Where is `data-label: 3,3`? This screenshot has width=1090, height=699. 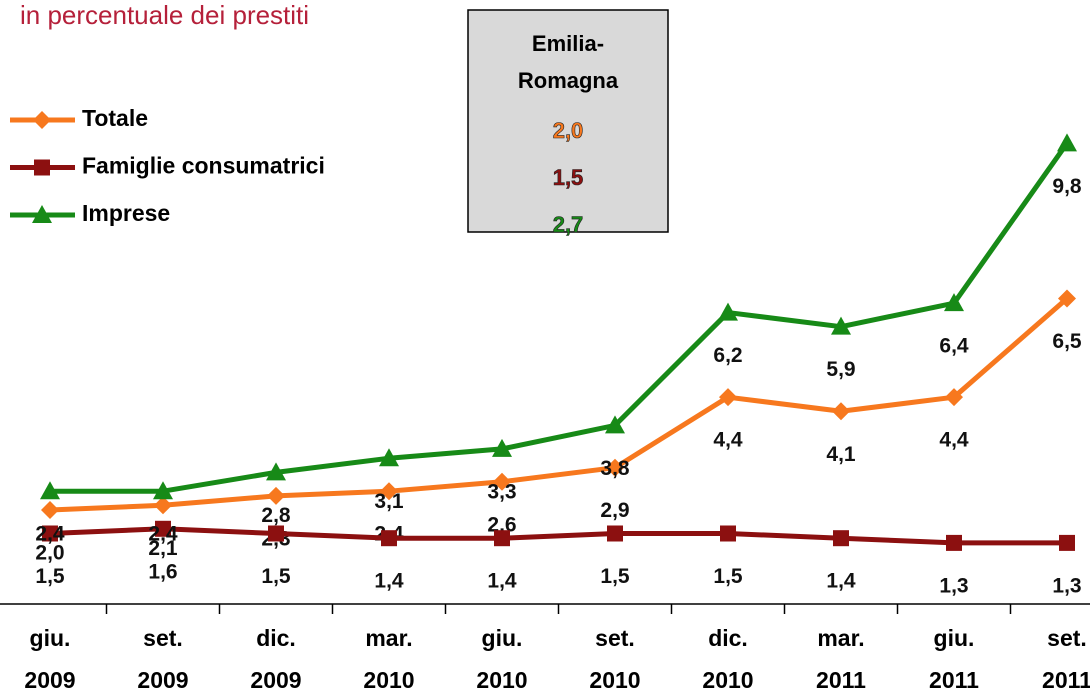
data-label: 3,3 is located at coordinates (501, 491).